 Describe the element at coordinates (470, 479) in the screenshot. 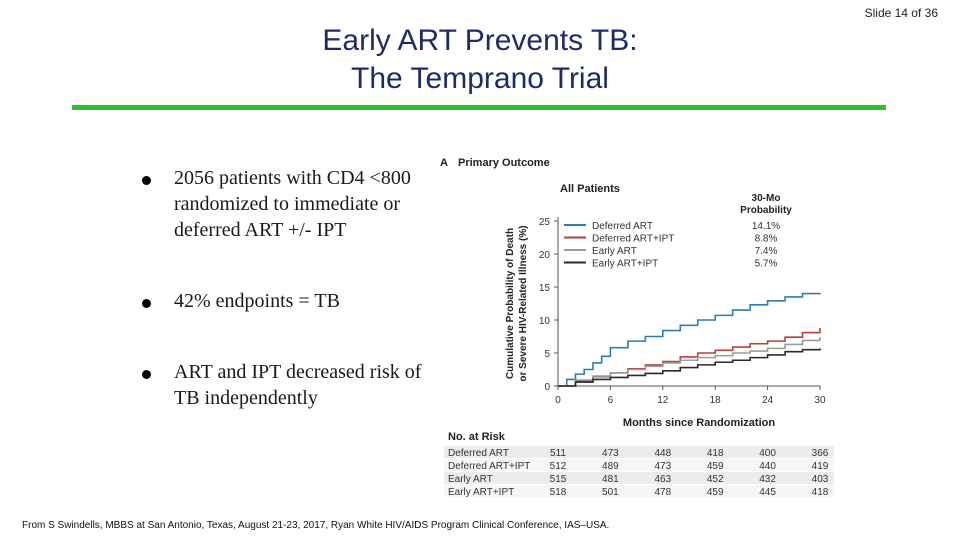

I see `risk-table-row-label: Early ART` at that location.